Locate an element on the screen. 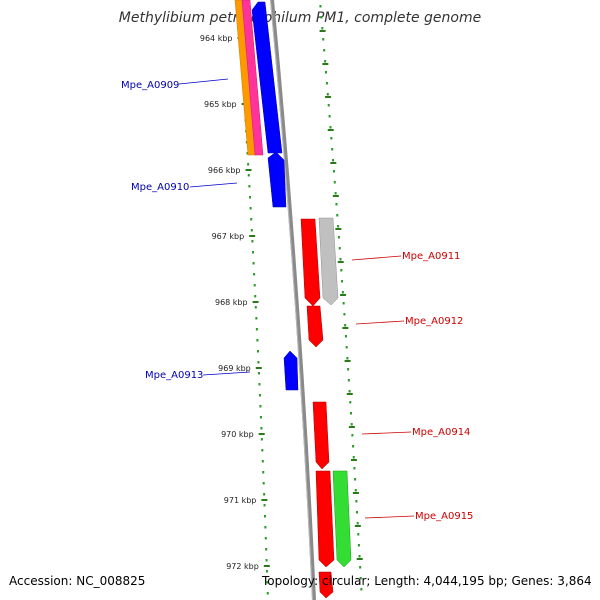 Image resolution: width=600 pixels, height=600 pixels. genome-backbone is located at coordinates (293, 300).